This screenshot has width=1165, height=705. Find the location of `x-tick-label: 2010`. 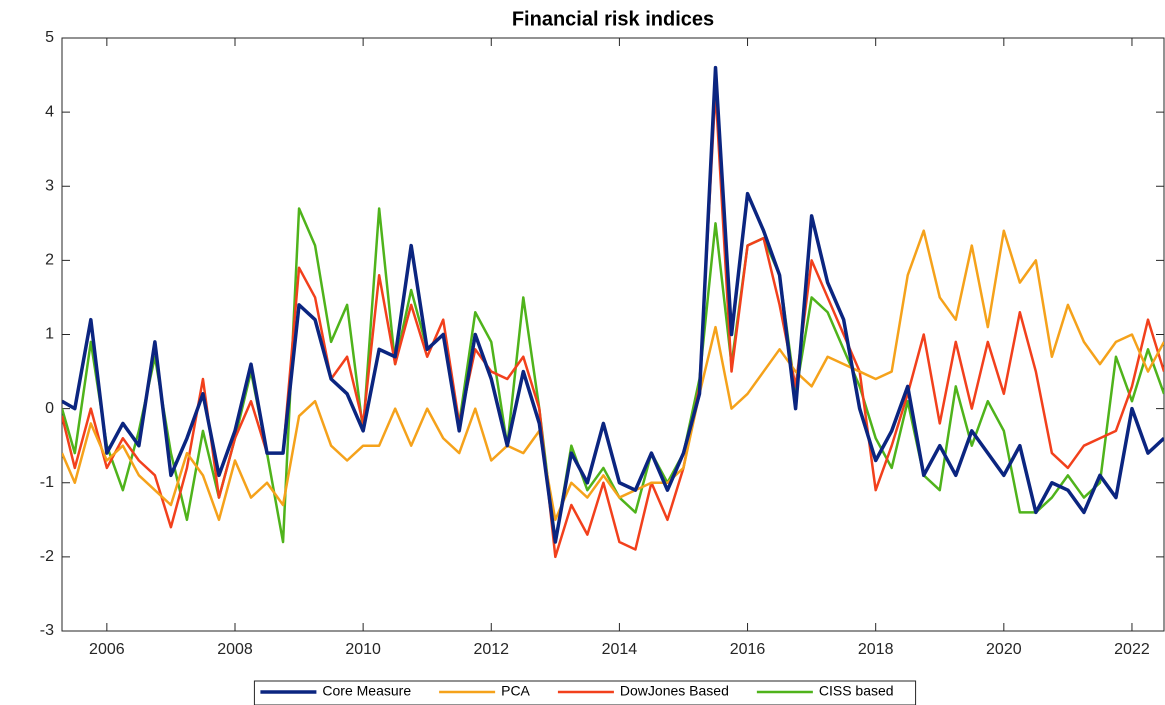

x-tick-label: 2010 is located at coordinates (363, 649).